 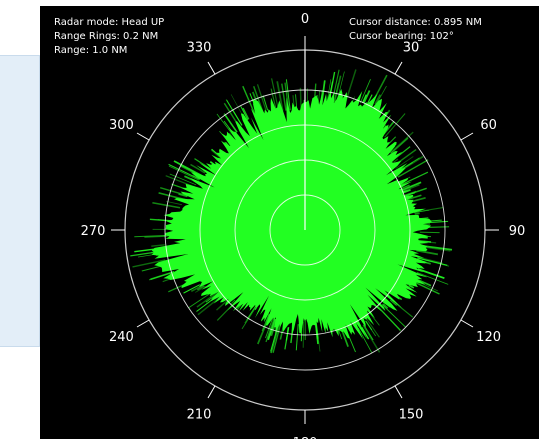 I want to click on range-rings-text: Range Rings: 0.2 NM, so click(x=106, y=36).